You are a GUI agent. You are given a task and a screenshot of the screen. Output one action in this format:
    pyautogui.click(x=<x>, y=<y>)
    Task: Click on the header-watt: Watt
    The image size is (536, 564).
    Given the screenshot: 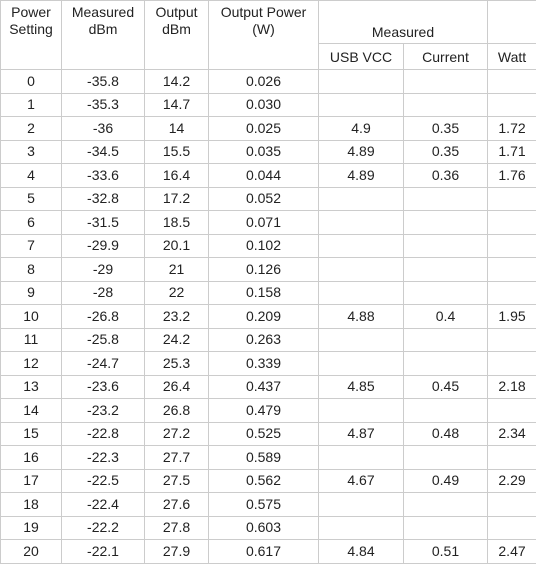 What is the action you would take?
    pyautogui.click(x=512, y=57)
    